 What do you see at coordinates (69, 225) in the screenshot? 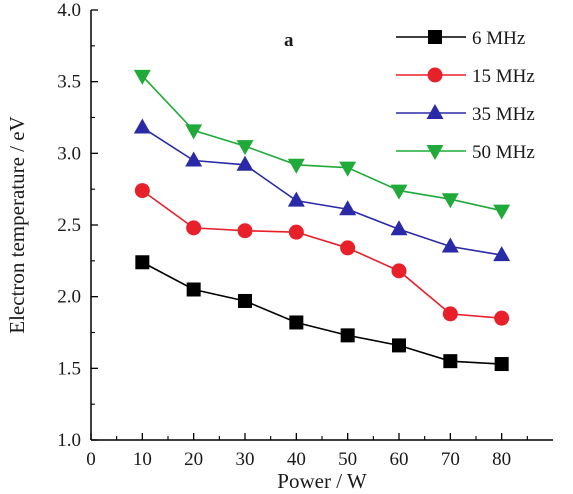
I see `y-tick-label: 2.5` at bounding box center [69, 225].